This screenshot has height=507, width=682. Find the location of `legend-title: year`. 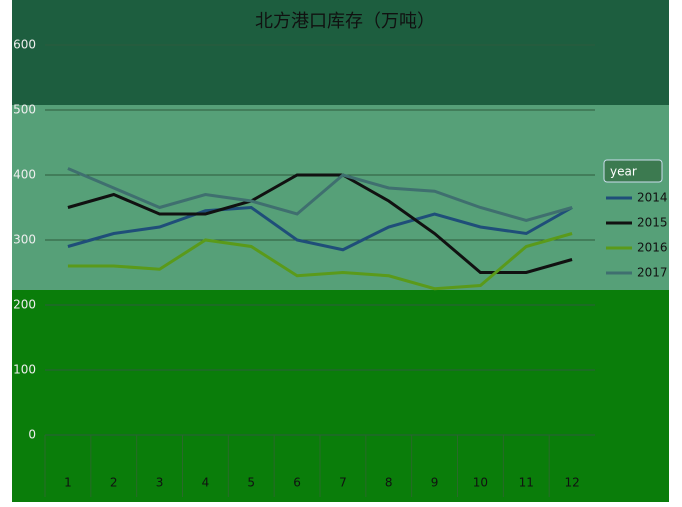

legend-title: year is located at coordinates (623, 172).